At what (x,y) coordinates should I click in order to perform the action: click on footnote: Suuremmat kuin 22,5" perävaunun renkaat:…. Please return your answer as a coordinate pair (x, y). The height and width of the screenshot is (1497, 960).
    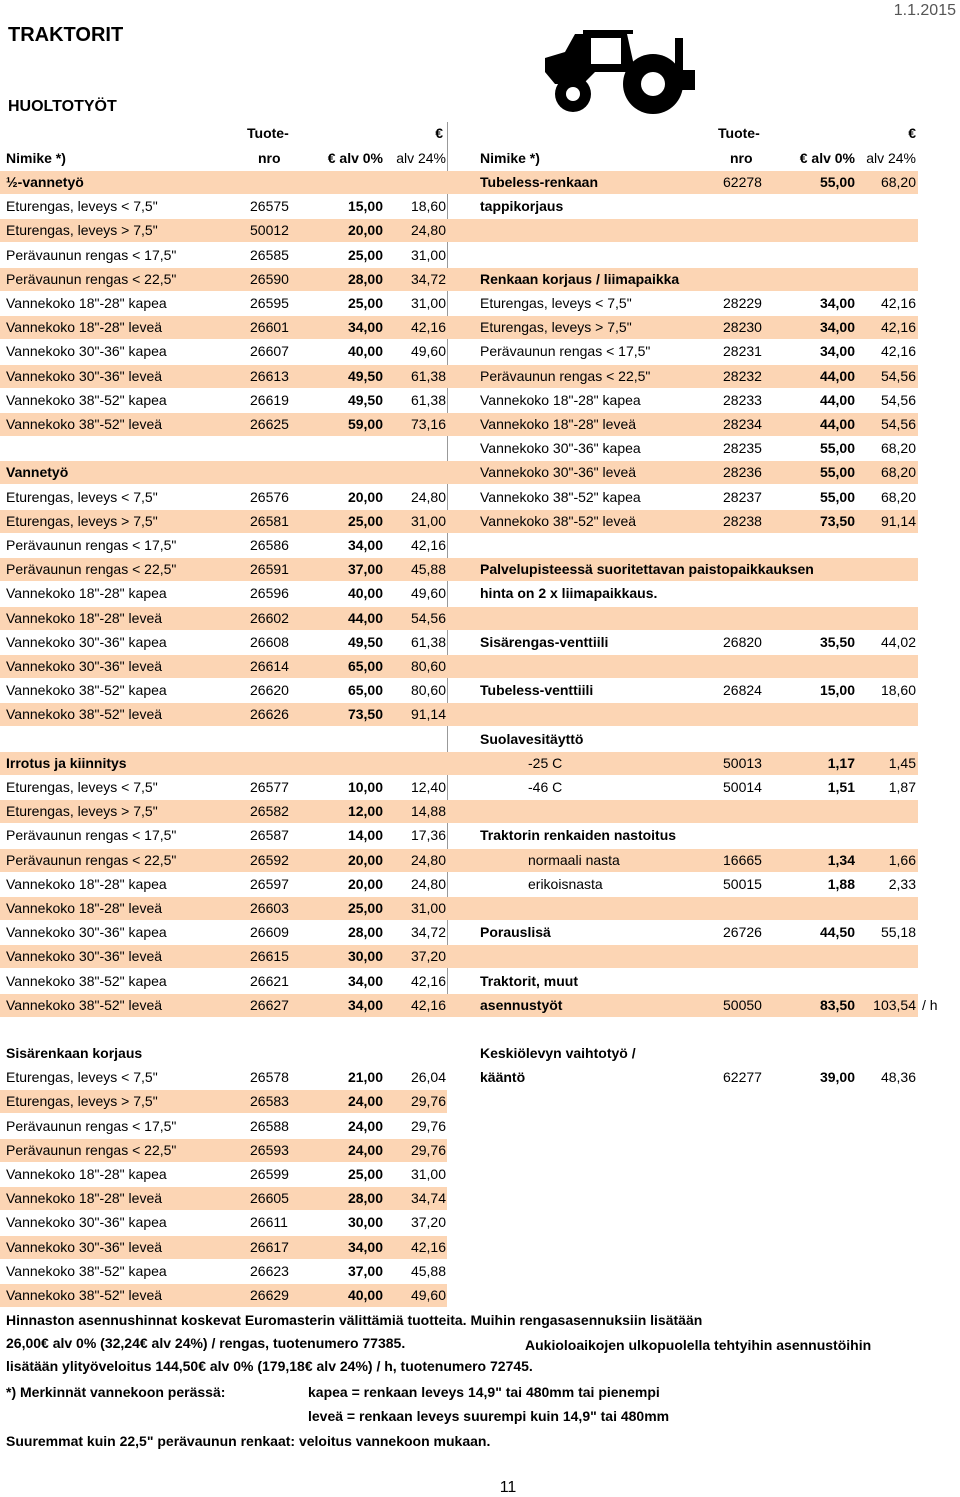
    Looking at the image, I should click on (248, 1441).